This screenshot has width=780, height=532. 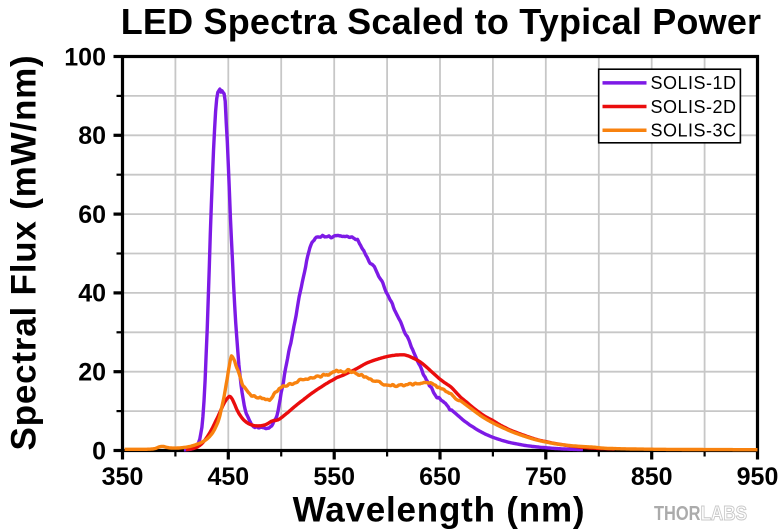 What do you see at coordinates (24, 252) in the screenshot?
I see `svg-text: Spectral Flux (mW/nm)` at bounding box center [24, 252].